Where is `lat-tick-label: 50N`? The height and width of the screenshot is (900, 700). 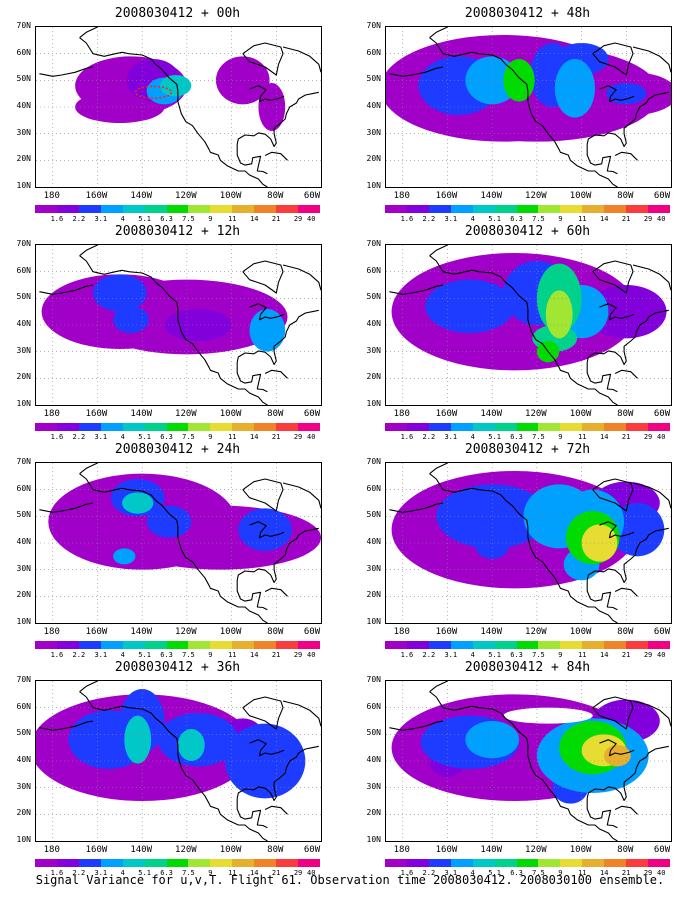
lat-tick-label: 50N is located at coordinates (373, 79).